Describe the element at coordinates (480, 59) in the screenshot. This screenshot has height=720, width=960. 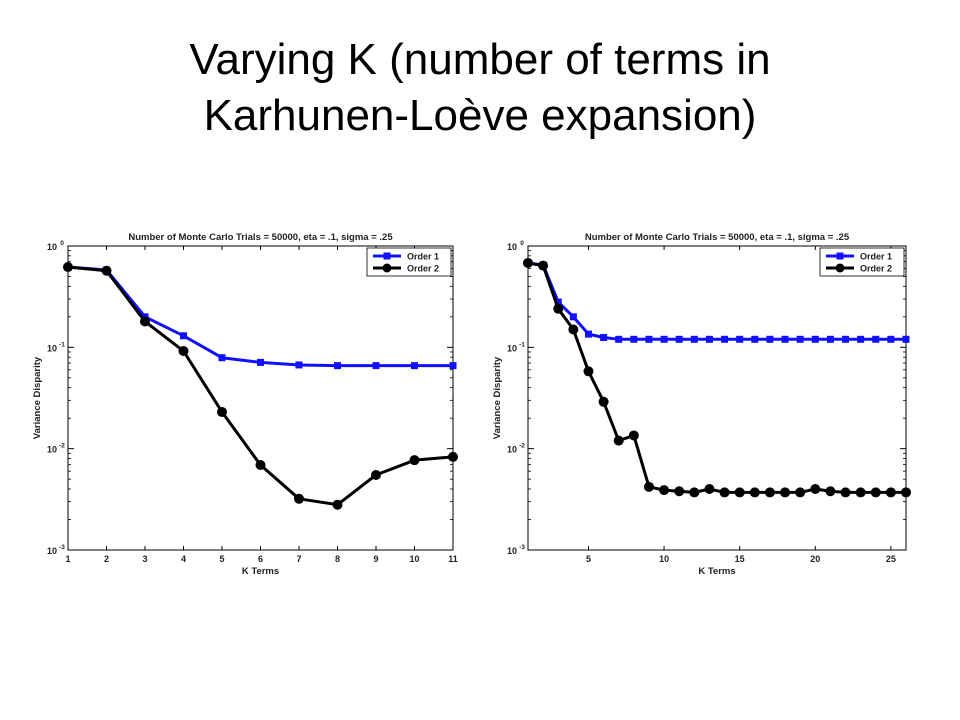
I see `slide-title-line-1: Varying K (number of terms in` at that location.